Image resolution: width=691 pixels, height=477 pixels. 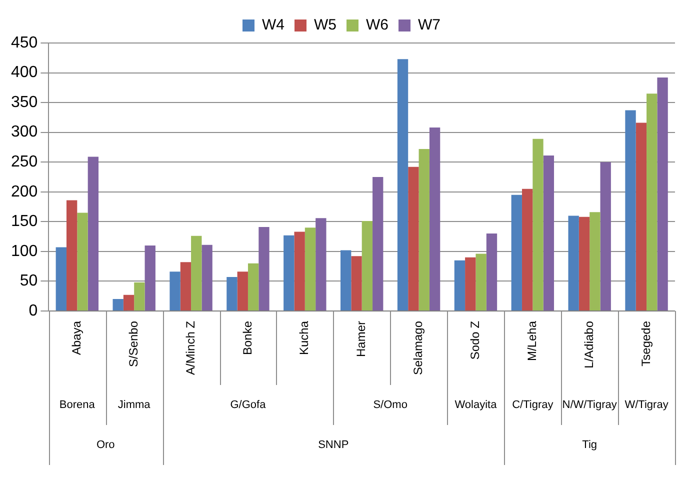 I want to click on y-tick-label: 200, so click(x=24, y=191).